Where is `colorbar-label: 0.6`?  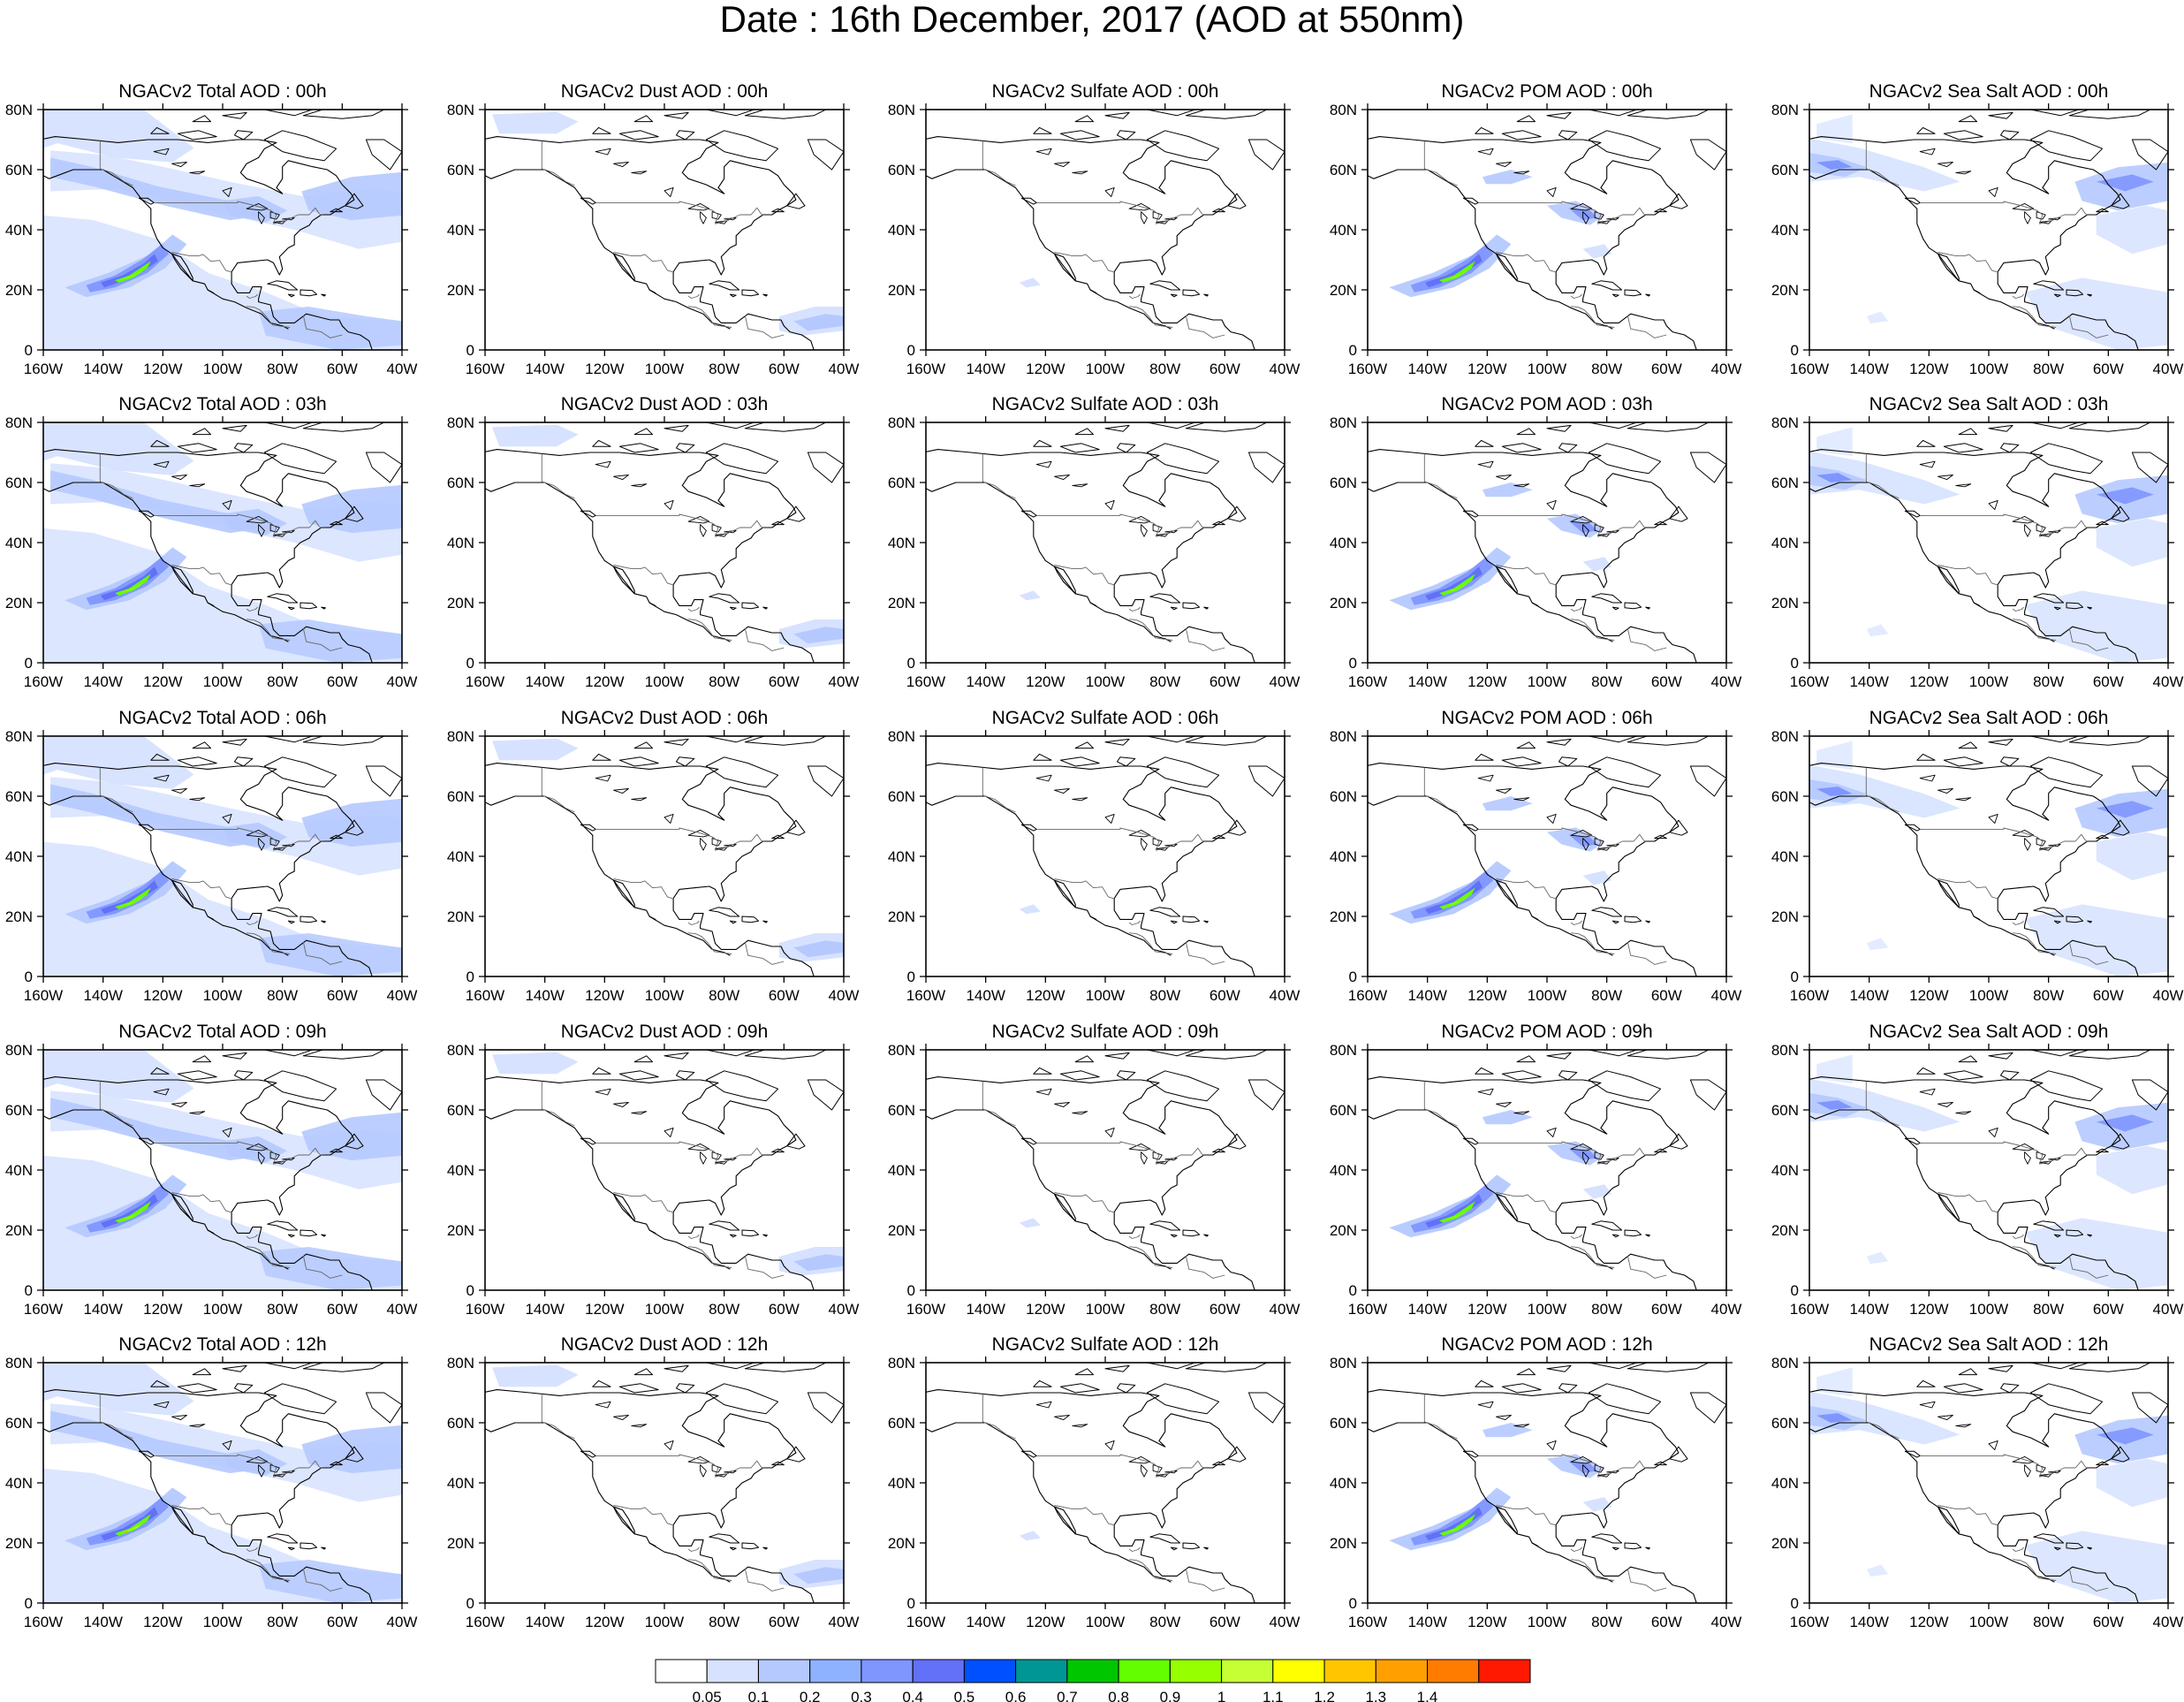
colorbar-label: 0.6 is located at coordinates (1016, 1695).